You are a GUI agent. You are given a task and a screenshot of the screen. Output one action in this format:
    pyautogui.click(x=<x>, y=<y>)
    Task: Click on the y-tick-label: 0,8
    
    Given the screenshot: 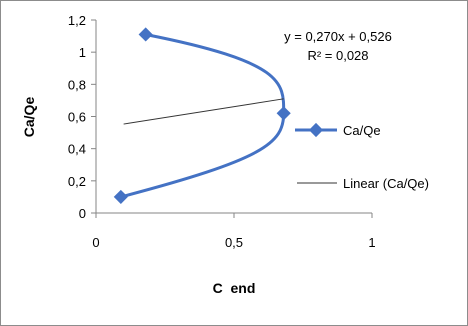 What is the action you would take?
    pyautogui.click(x=77, y=84)
    